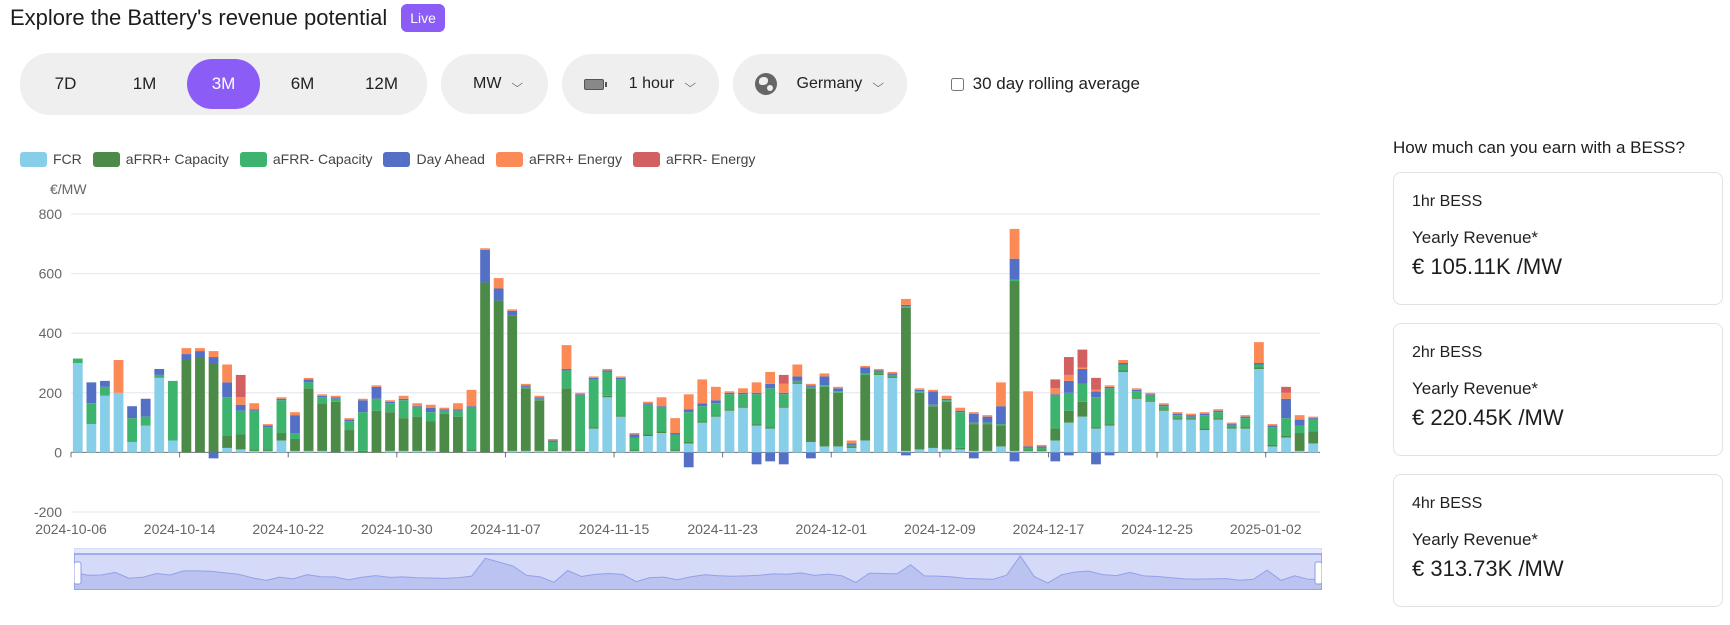  What do you see at coordinates (71, 529) in the screenshot?
I see `x-tick-label: 2024-10-06` at bounding box center [71, 529].